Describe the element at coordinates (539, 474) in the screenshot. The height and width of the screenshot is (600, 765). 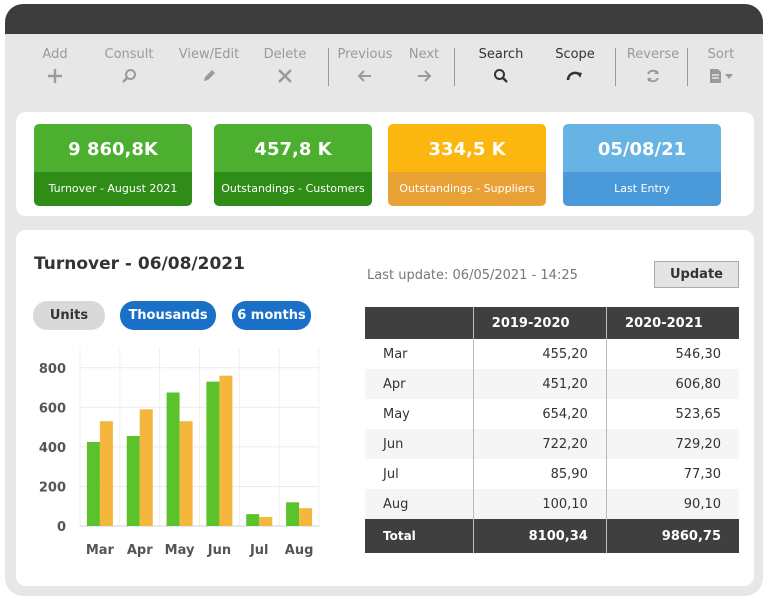
I see `table-cell-value: 85,90` at that location.